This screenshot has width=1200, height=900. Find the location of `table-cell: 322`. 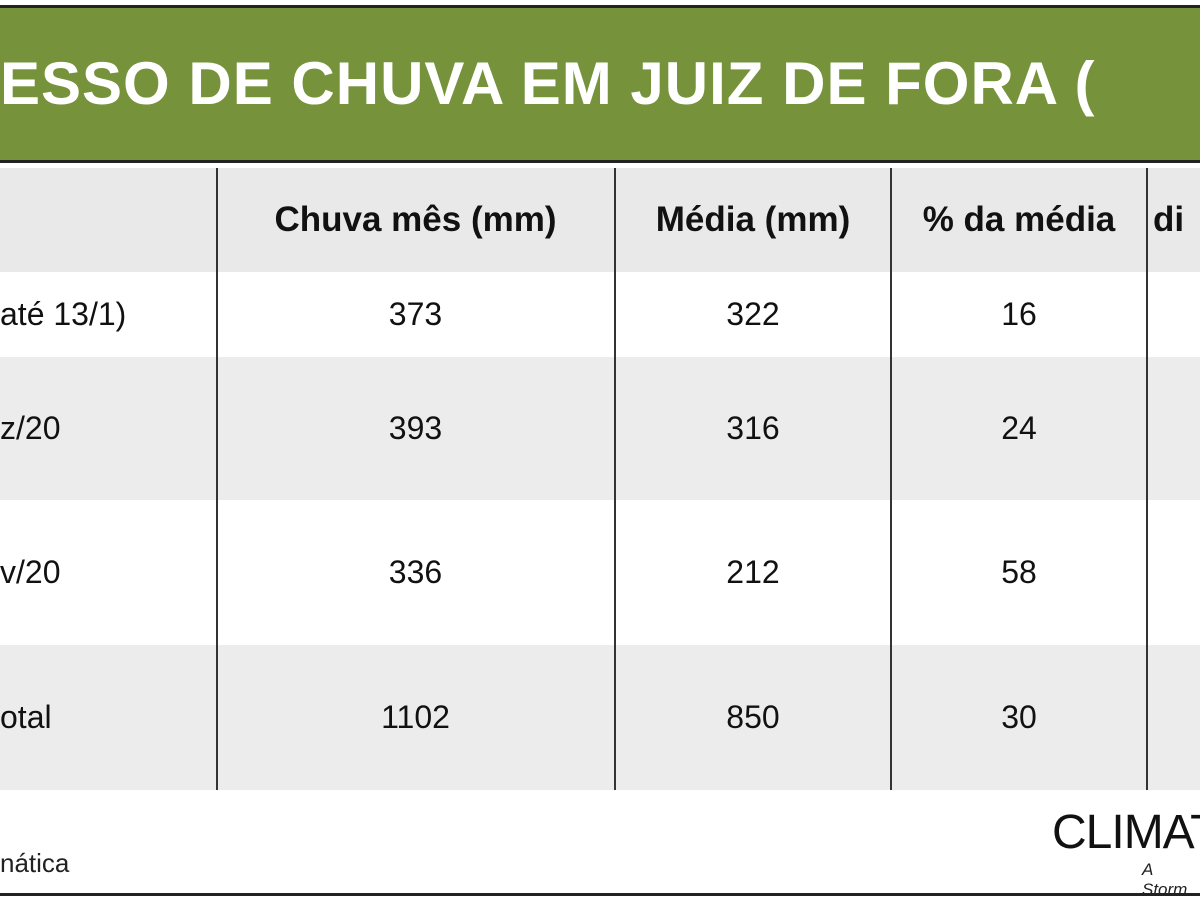

table-cell: 322 is located at coordinates (753, 314).